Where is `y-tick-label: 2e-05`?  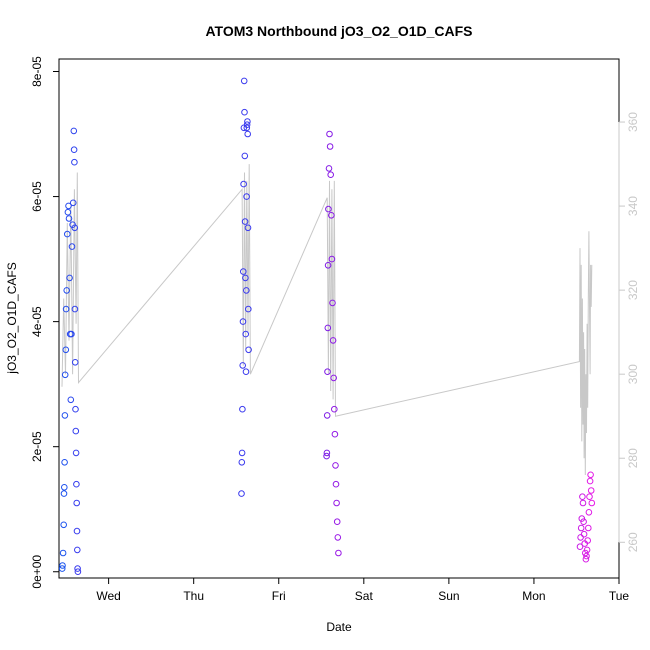
y-tick-label: 2e-05 is located at coordinates (37, 446).